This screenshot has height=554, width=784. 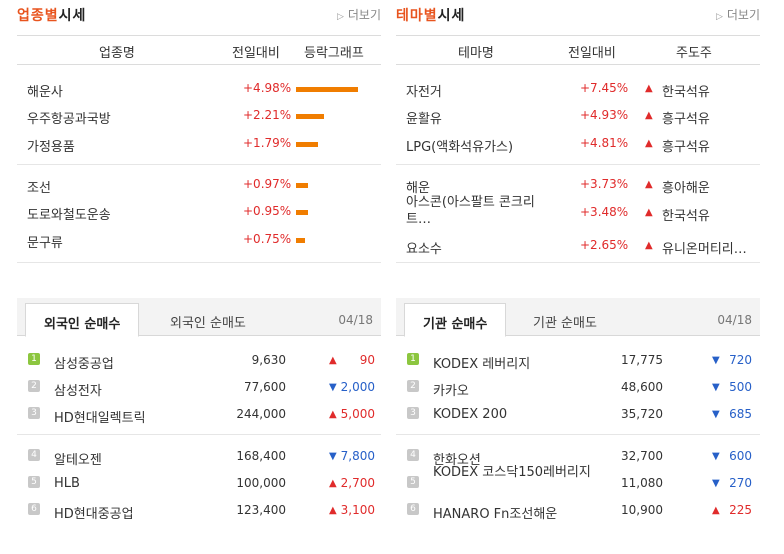 I want to click on stock-name: HLB, so click(x=67, y=483).